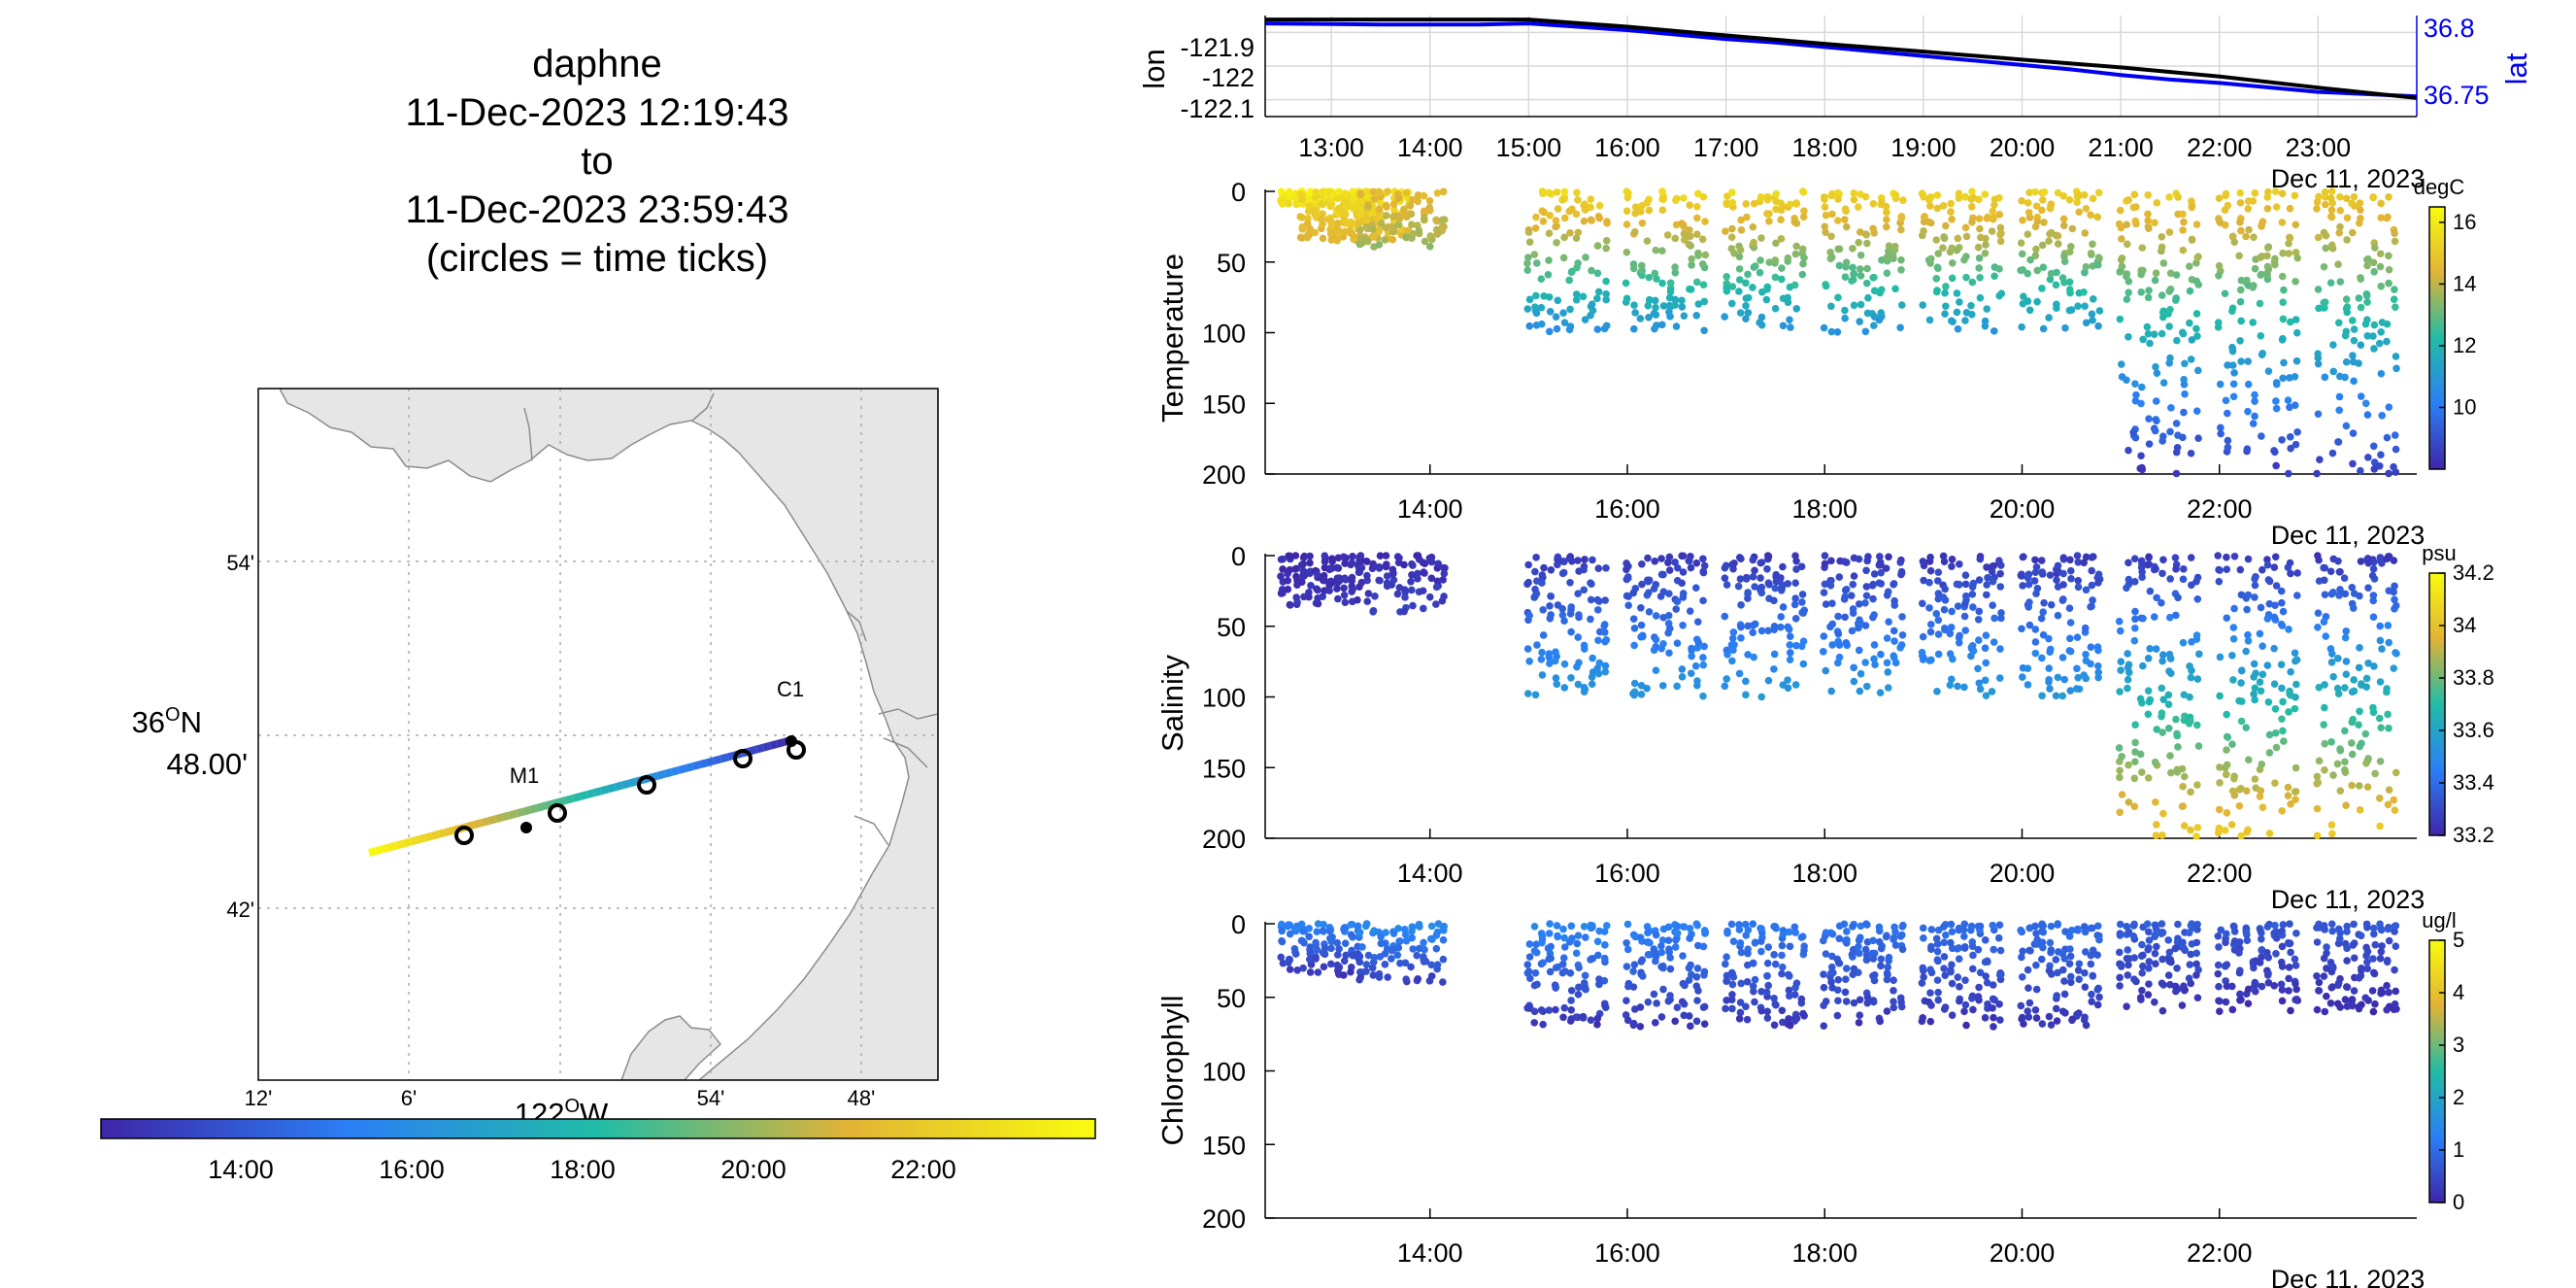 The width and height of the screenshot is (2576, 1288). What do you see at coordinates (1430, 147) in the screenshot?
I see `lon-lat-xtick: 14:00` at bounding box center [1430, 147].